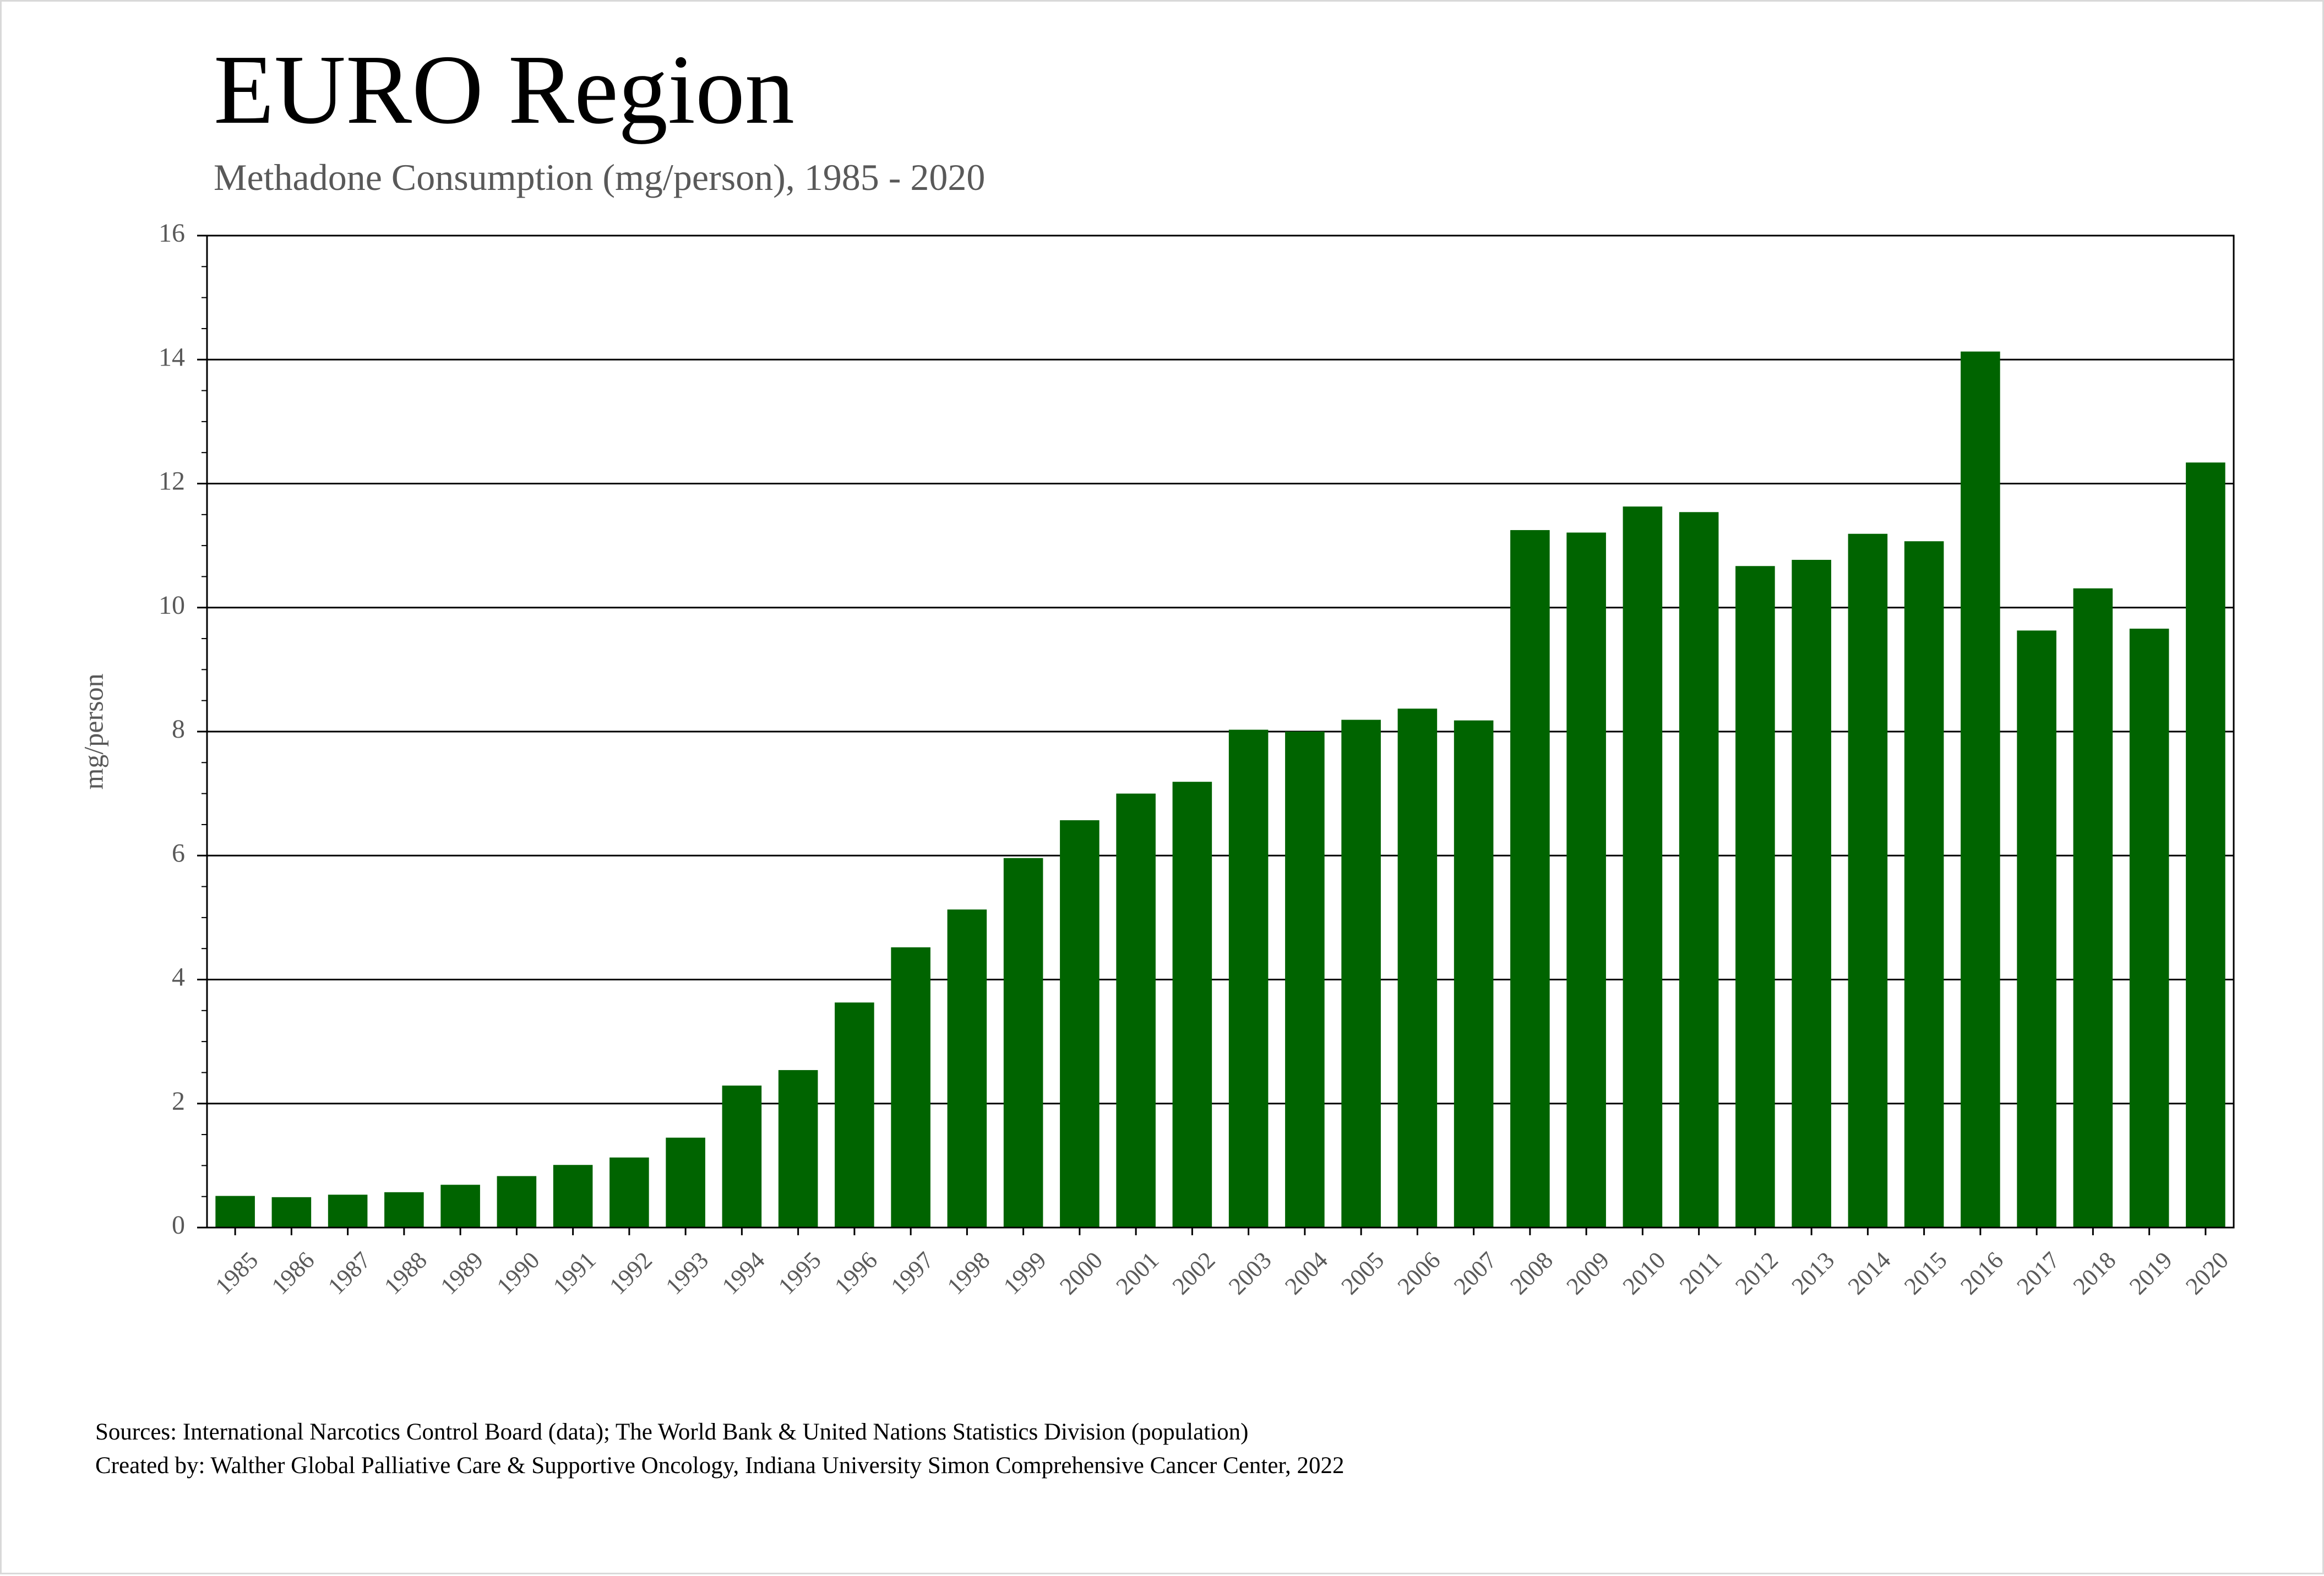 Image resolution: width=2324 pixels, height=1576 pixels. I want to click on y-tick-label: 14, so click(172, 357).